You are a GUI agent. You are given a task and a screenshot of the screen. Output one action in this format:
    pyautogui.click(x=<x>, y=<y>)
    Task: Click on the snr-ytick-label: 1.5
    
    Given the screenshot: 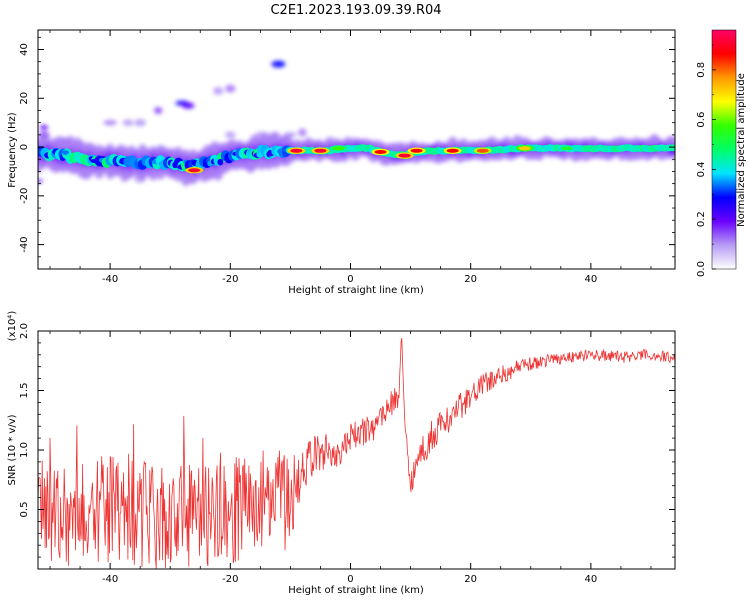 What is the action you would take?
    pyautogui.click(x=24, y=391)
    